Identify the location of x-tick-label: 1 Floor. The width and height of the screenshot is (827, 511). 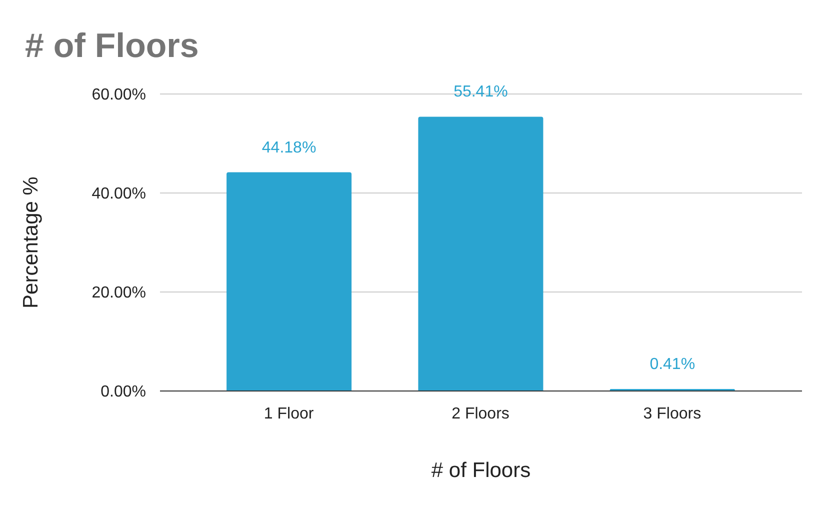
(289, 413).